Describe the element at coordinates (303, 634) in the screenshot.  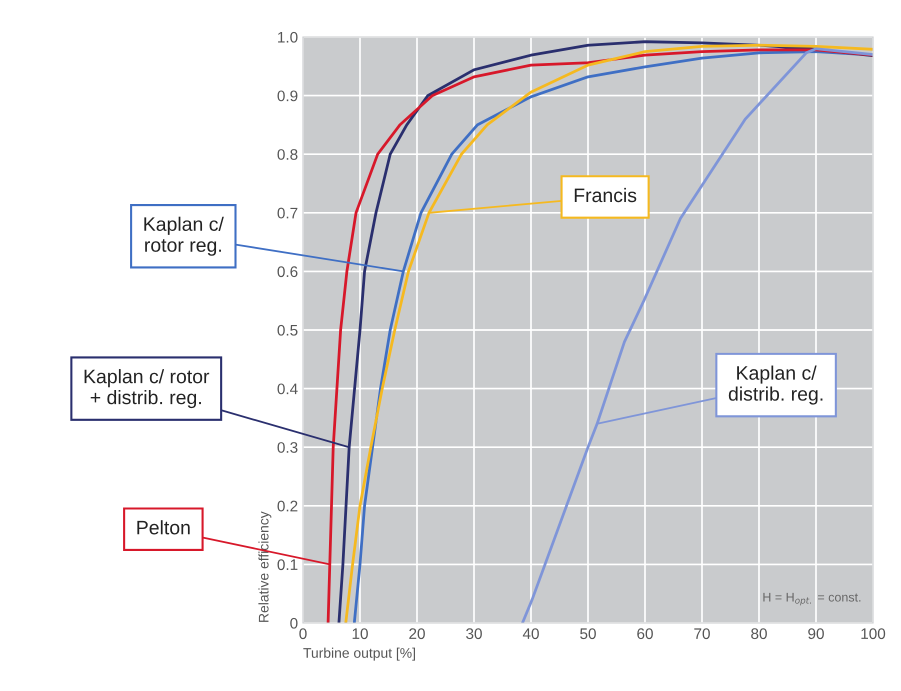
I see `x-tick-label: 0` at that location.